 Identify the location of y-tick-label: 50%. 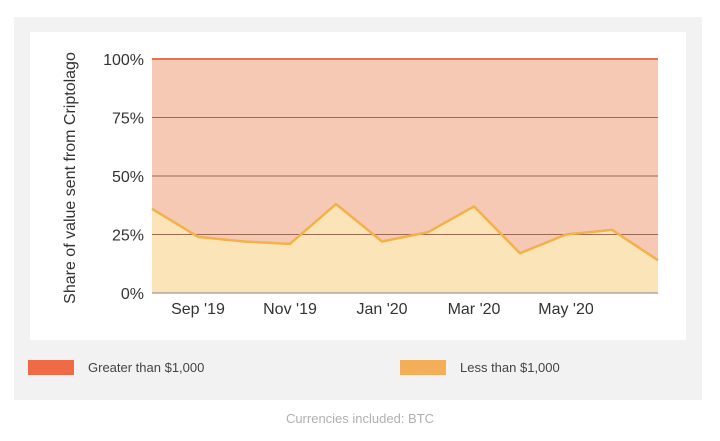
(128, 177).